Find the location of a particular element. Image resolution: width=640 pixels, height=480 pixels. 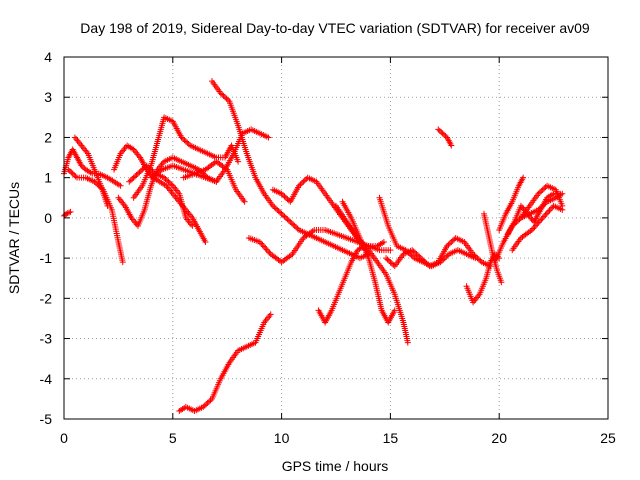

series-arc12 is located at coordinates (319, 246).